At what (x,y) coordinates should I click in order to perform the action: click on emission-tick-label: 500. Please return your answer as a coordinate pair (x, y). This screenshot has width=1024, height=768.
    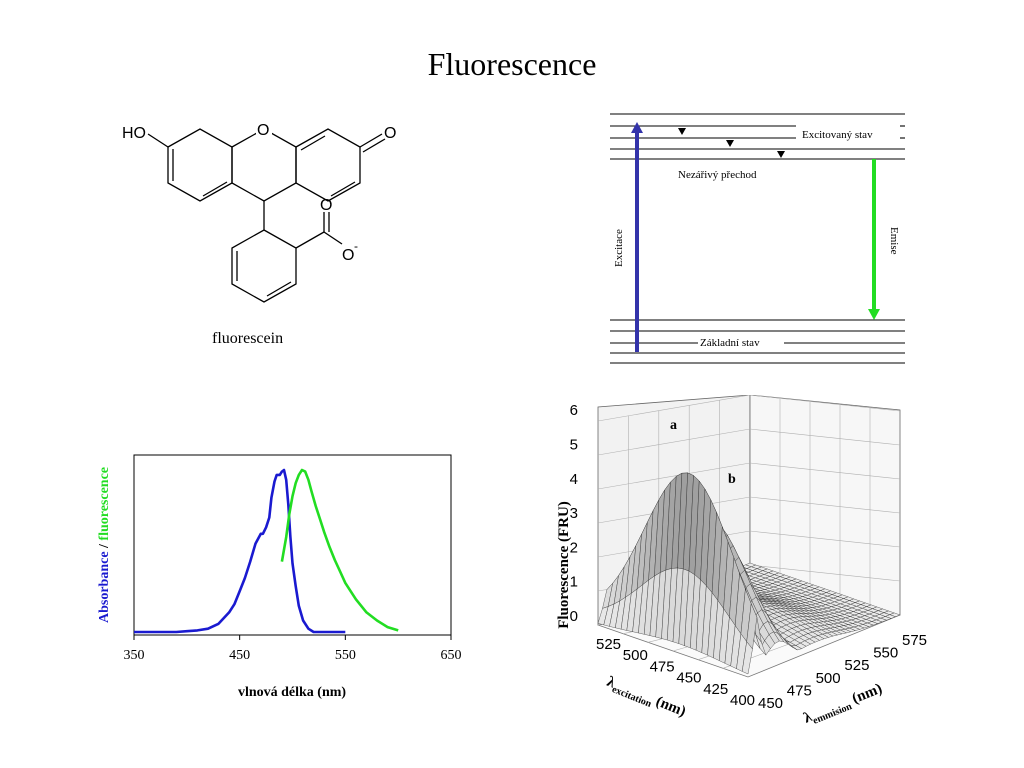
    Looking at the image, I should click on (828, 678).